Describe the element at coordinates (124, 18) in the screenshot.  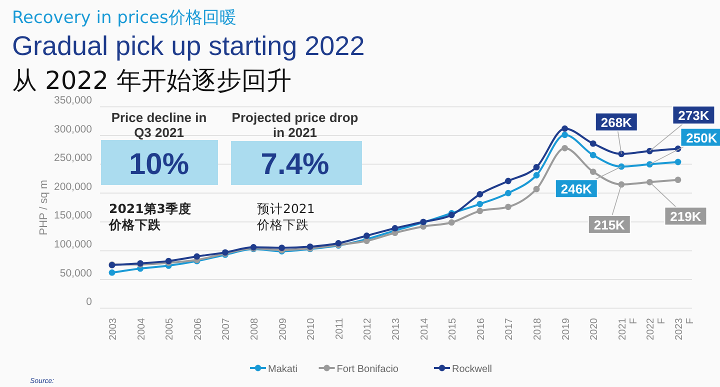
I see `chart-title: Recovery in prices价格回暖` at that location.